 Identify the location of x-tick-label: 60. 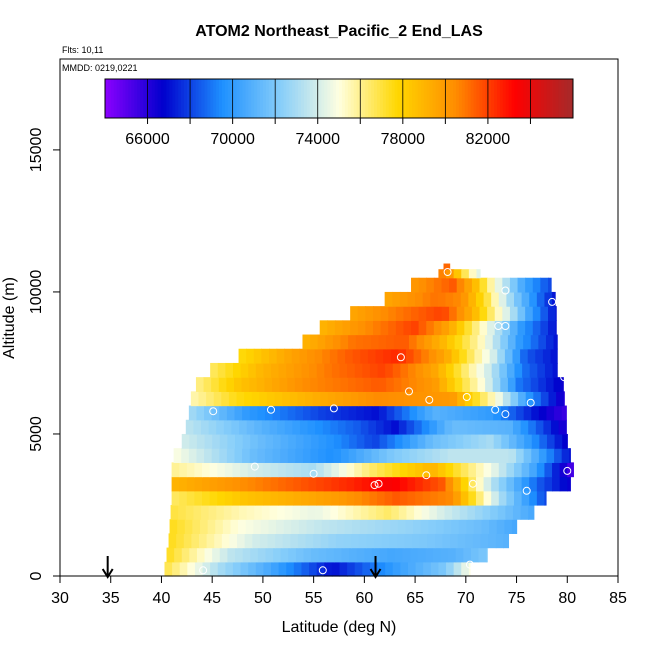
(364, 598).